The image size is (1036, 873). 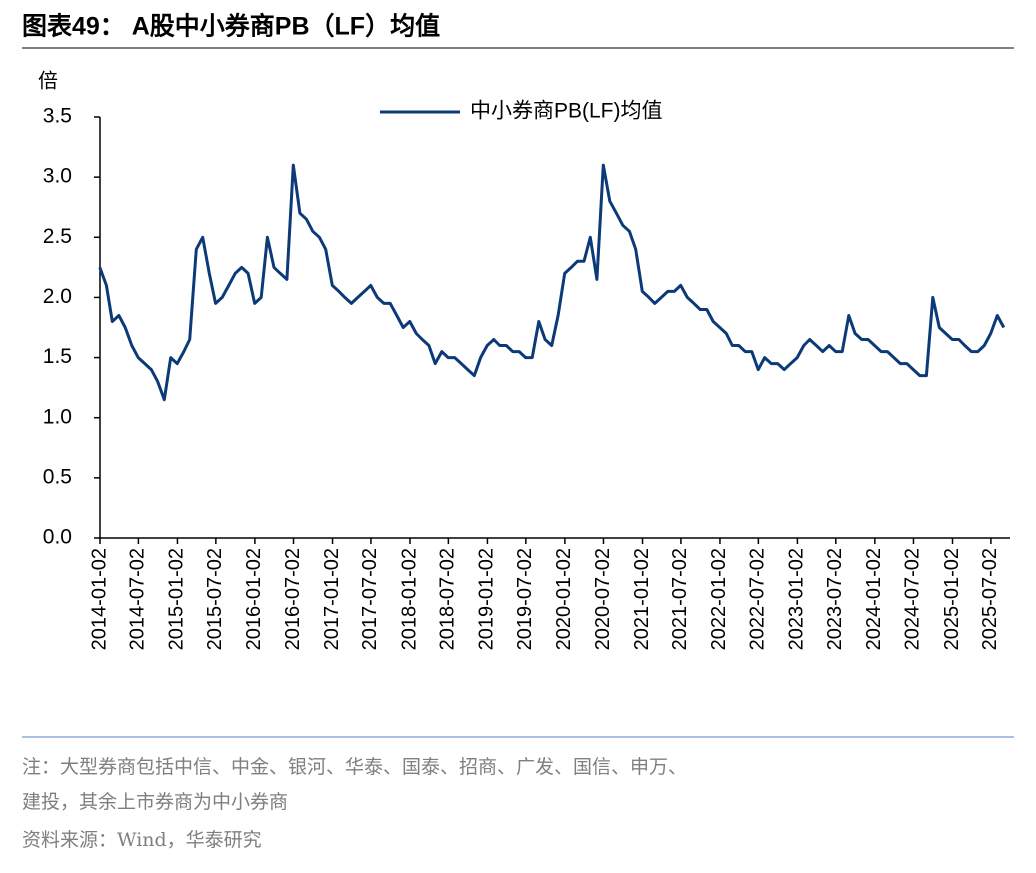 What do you see at coordinates (564, 599) in the screenshot?
I see `x-tick-label: 2020-01-02` at bounding box center [564, 599].